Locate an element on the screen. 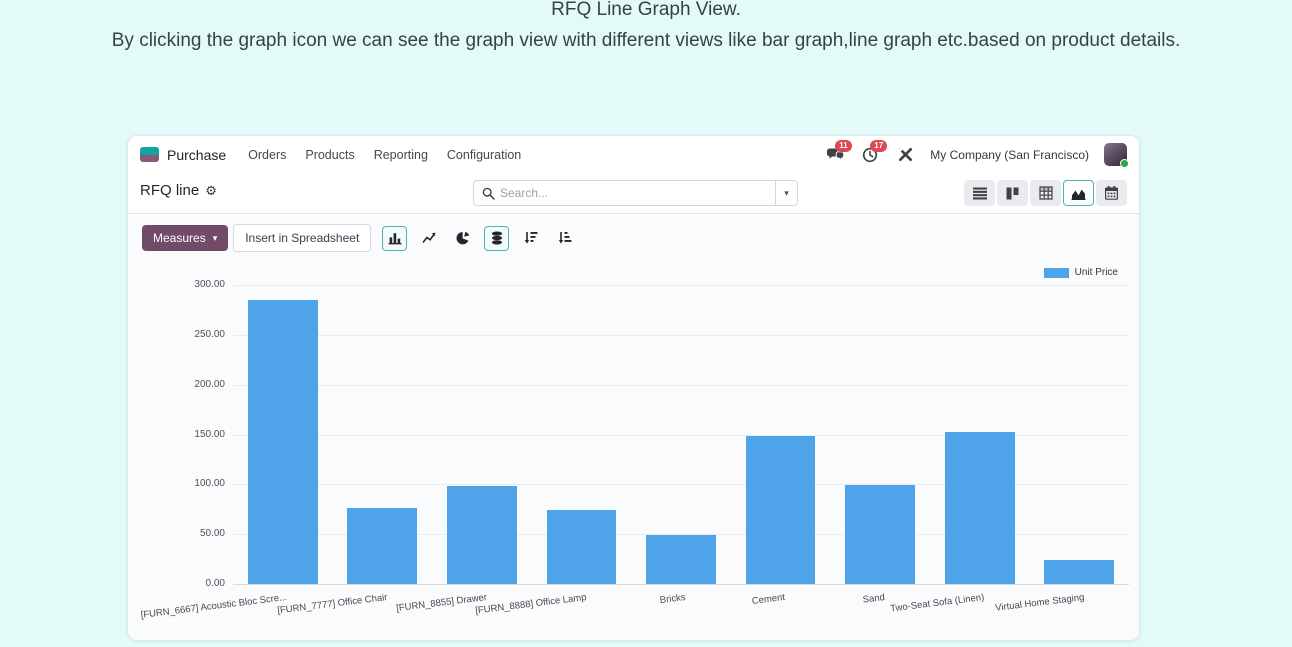 This screenshot has height=647, width=1292. line-chart-icon is located at coordinates (429, 237).